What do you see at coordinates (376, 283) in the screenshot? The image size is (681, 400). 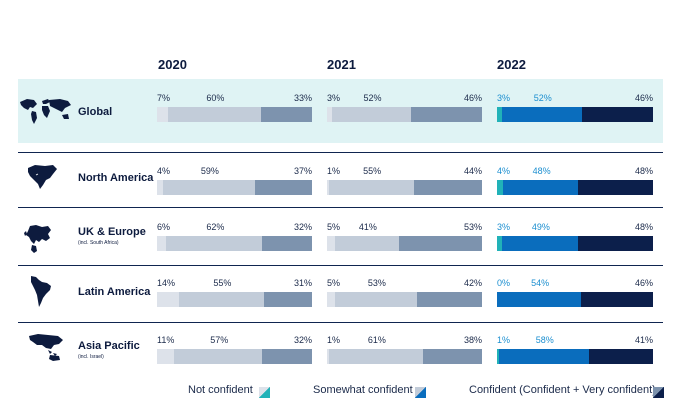 I see `label-latin-america-2021-somewhat-confident: 53%` at bounding box center [376, 283].